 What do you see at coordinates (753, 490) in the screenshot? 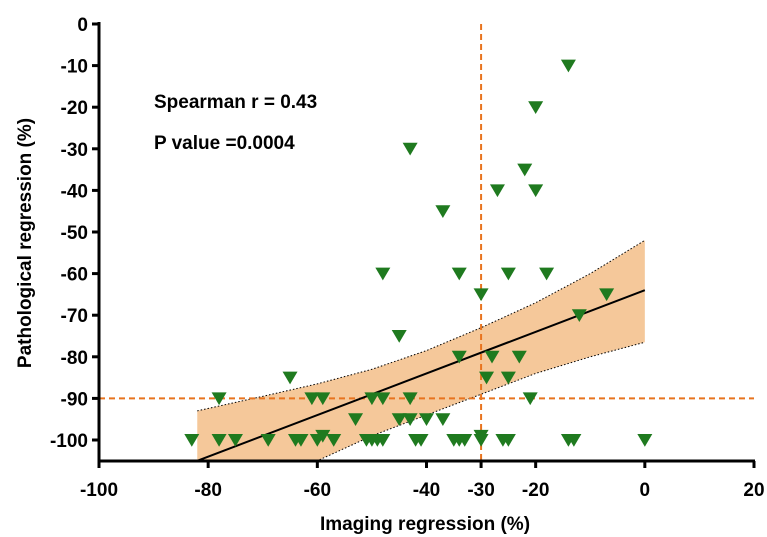
I see `x-tick-label: 20` at bounding box center [753, 490].